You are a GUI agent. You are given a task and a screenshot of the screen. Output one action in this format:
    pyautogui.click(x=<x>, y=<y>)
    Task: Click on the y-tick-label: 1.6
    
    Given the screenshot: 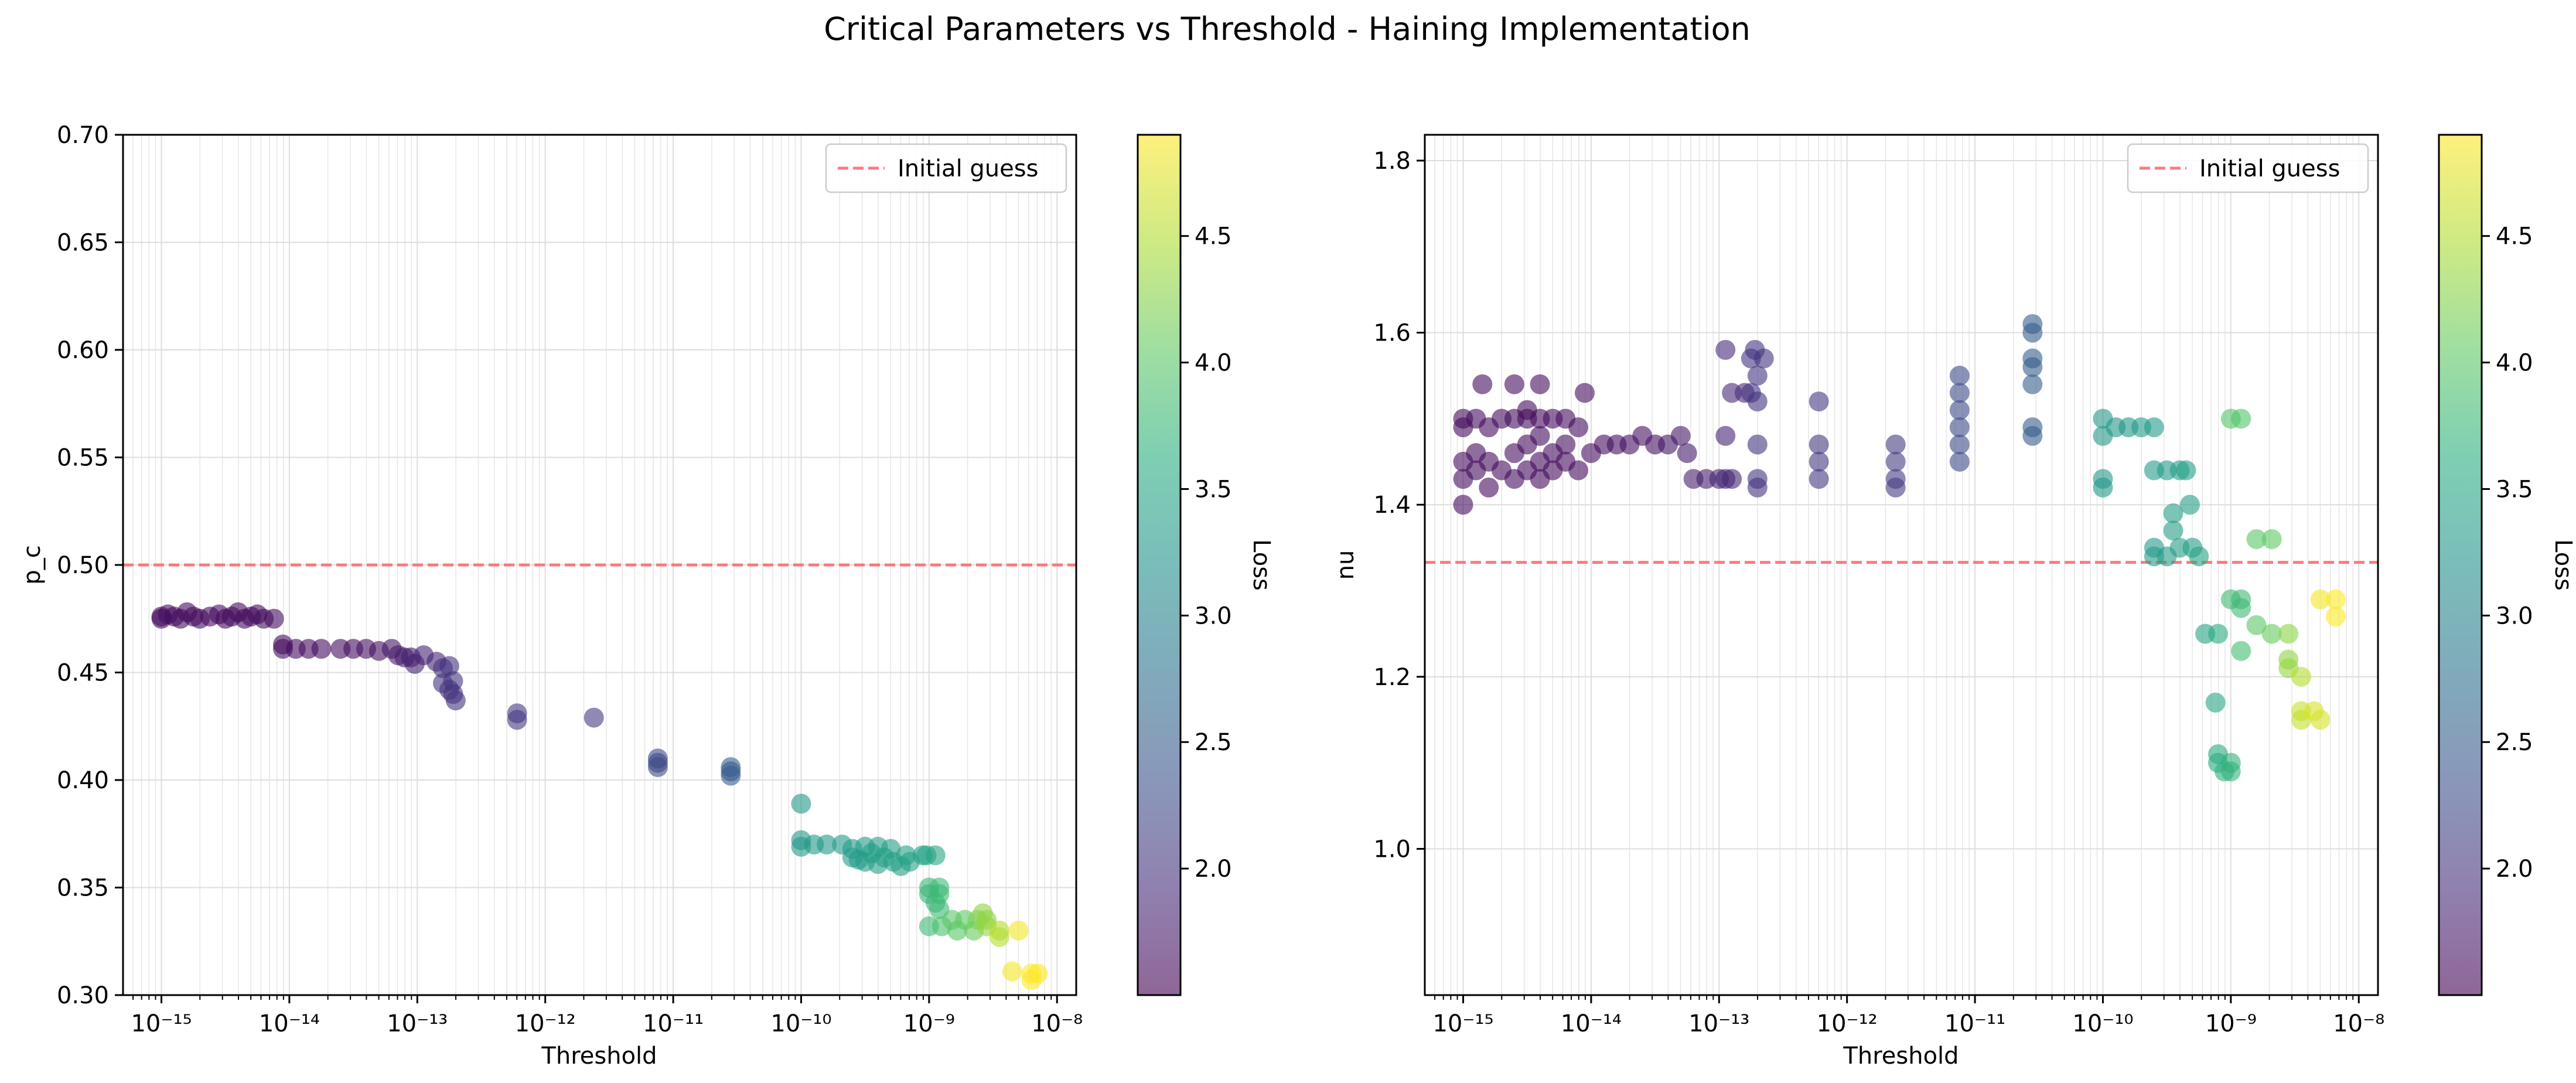 What is the action you would take?
    pyautogui.click(x=1392, y=333)
    